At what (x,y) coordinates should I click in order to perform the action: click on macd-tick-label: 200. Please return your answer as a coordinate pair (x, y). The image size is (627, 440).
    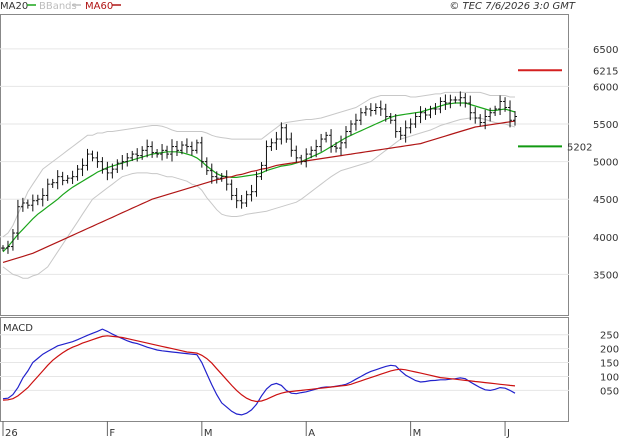
    Looking at the image, I should click on (609, 350).